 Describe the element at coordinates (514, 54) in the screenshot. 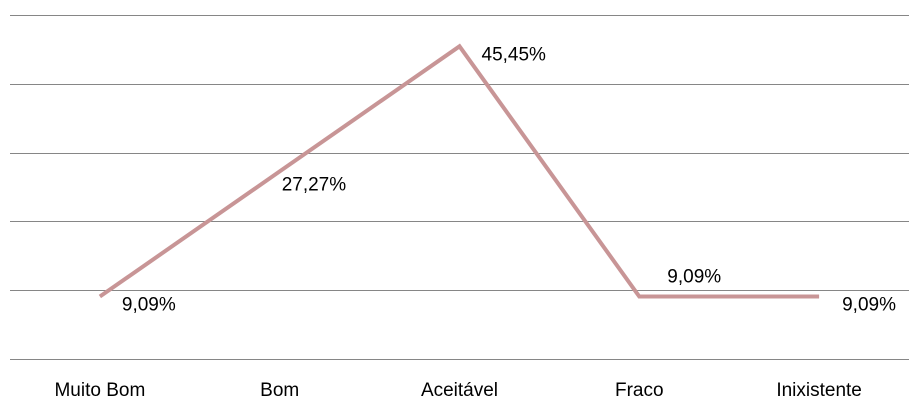

I see `data-label: 45,45%` at that location.